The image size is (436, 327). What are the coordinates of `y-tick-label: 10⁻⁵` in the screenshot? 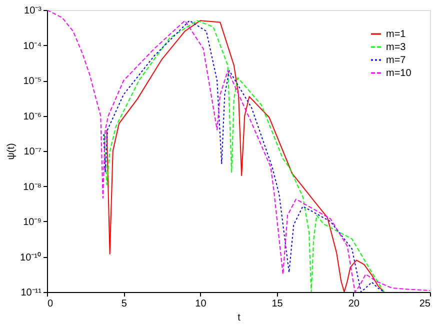 It's located at (32, 81).